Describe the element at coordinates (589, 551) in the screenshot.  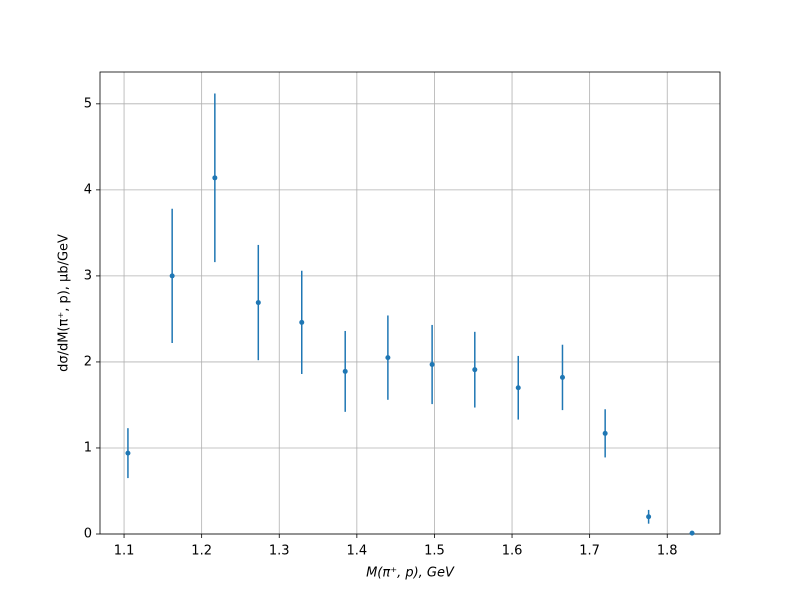
I see `x-tick-label: 1.7` at that location.